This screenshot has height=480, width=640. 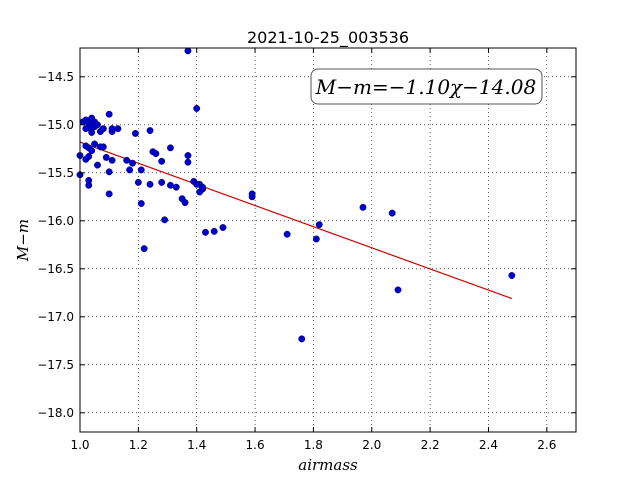 I want to click on x-tick-label: 2.4, so click(x=488, y=445).